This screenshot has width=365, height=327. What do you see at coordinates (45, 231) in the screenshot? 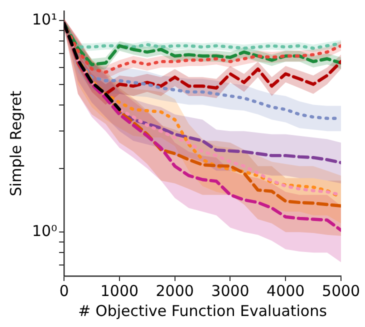
I see `y-tick-label: 10⁰` at bounding box center [45, 231].